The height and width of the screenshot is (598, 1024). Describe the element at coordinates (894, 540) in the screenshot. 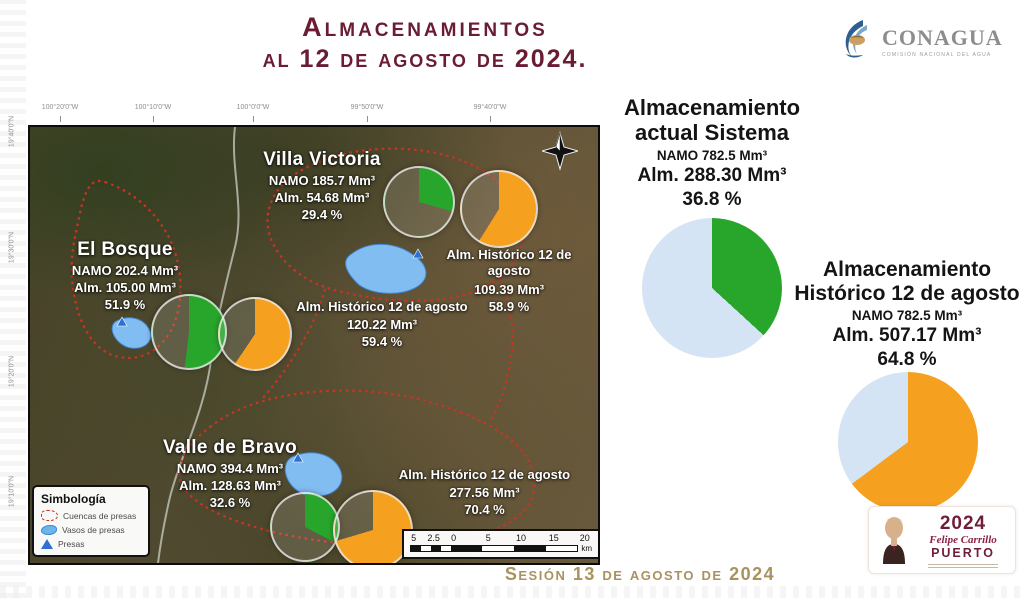

I see `portrait-icon` at that location.